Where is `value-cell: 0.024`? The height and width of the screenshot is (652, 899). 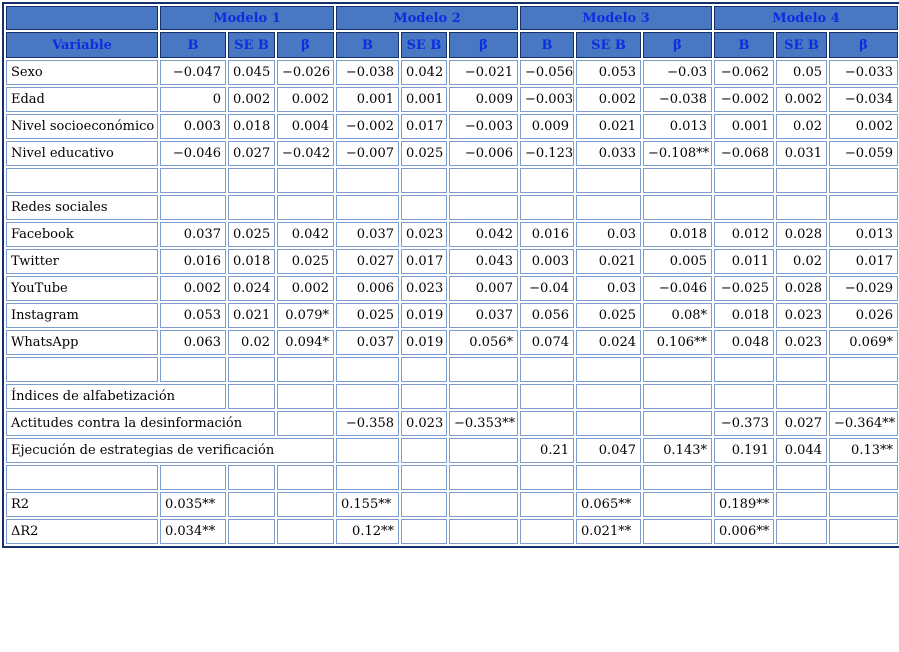
value-cell: 0.024 is located at coordinates (608, 342).